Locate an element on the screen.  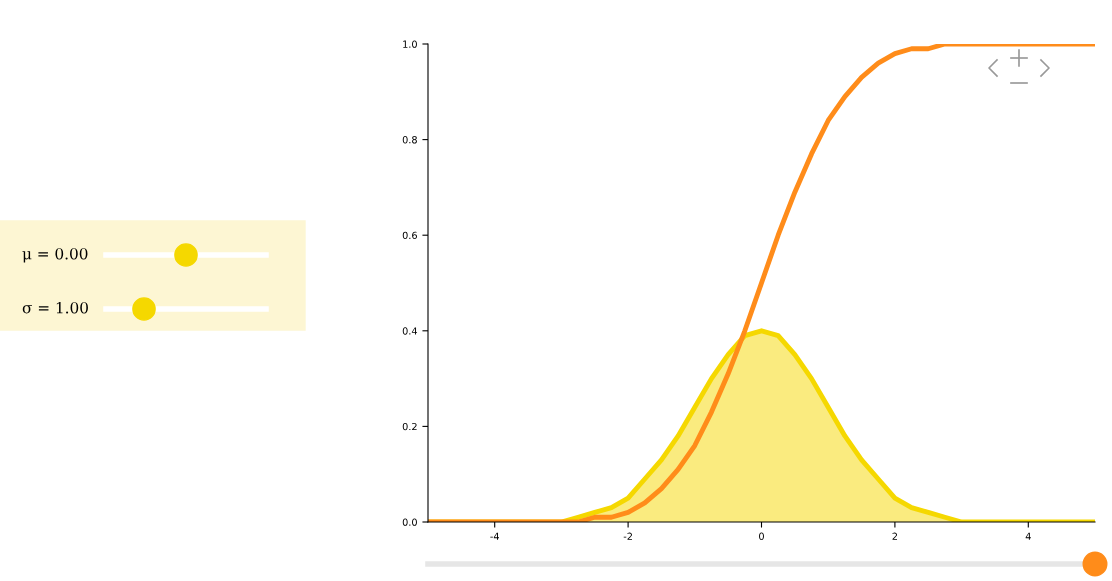
y-tick-label: 0.6 is located at coordinates (409, 235).